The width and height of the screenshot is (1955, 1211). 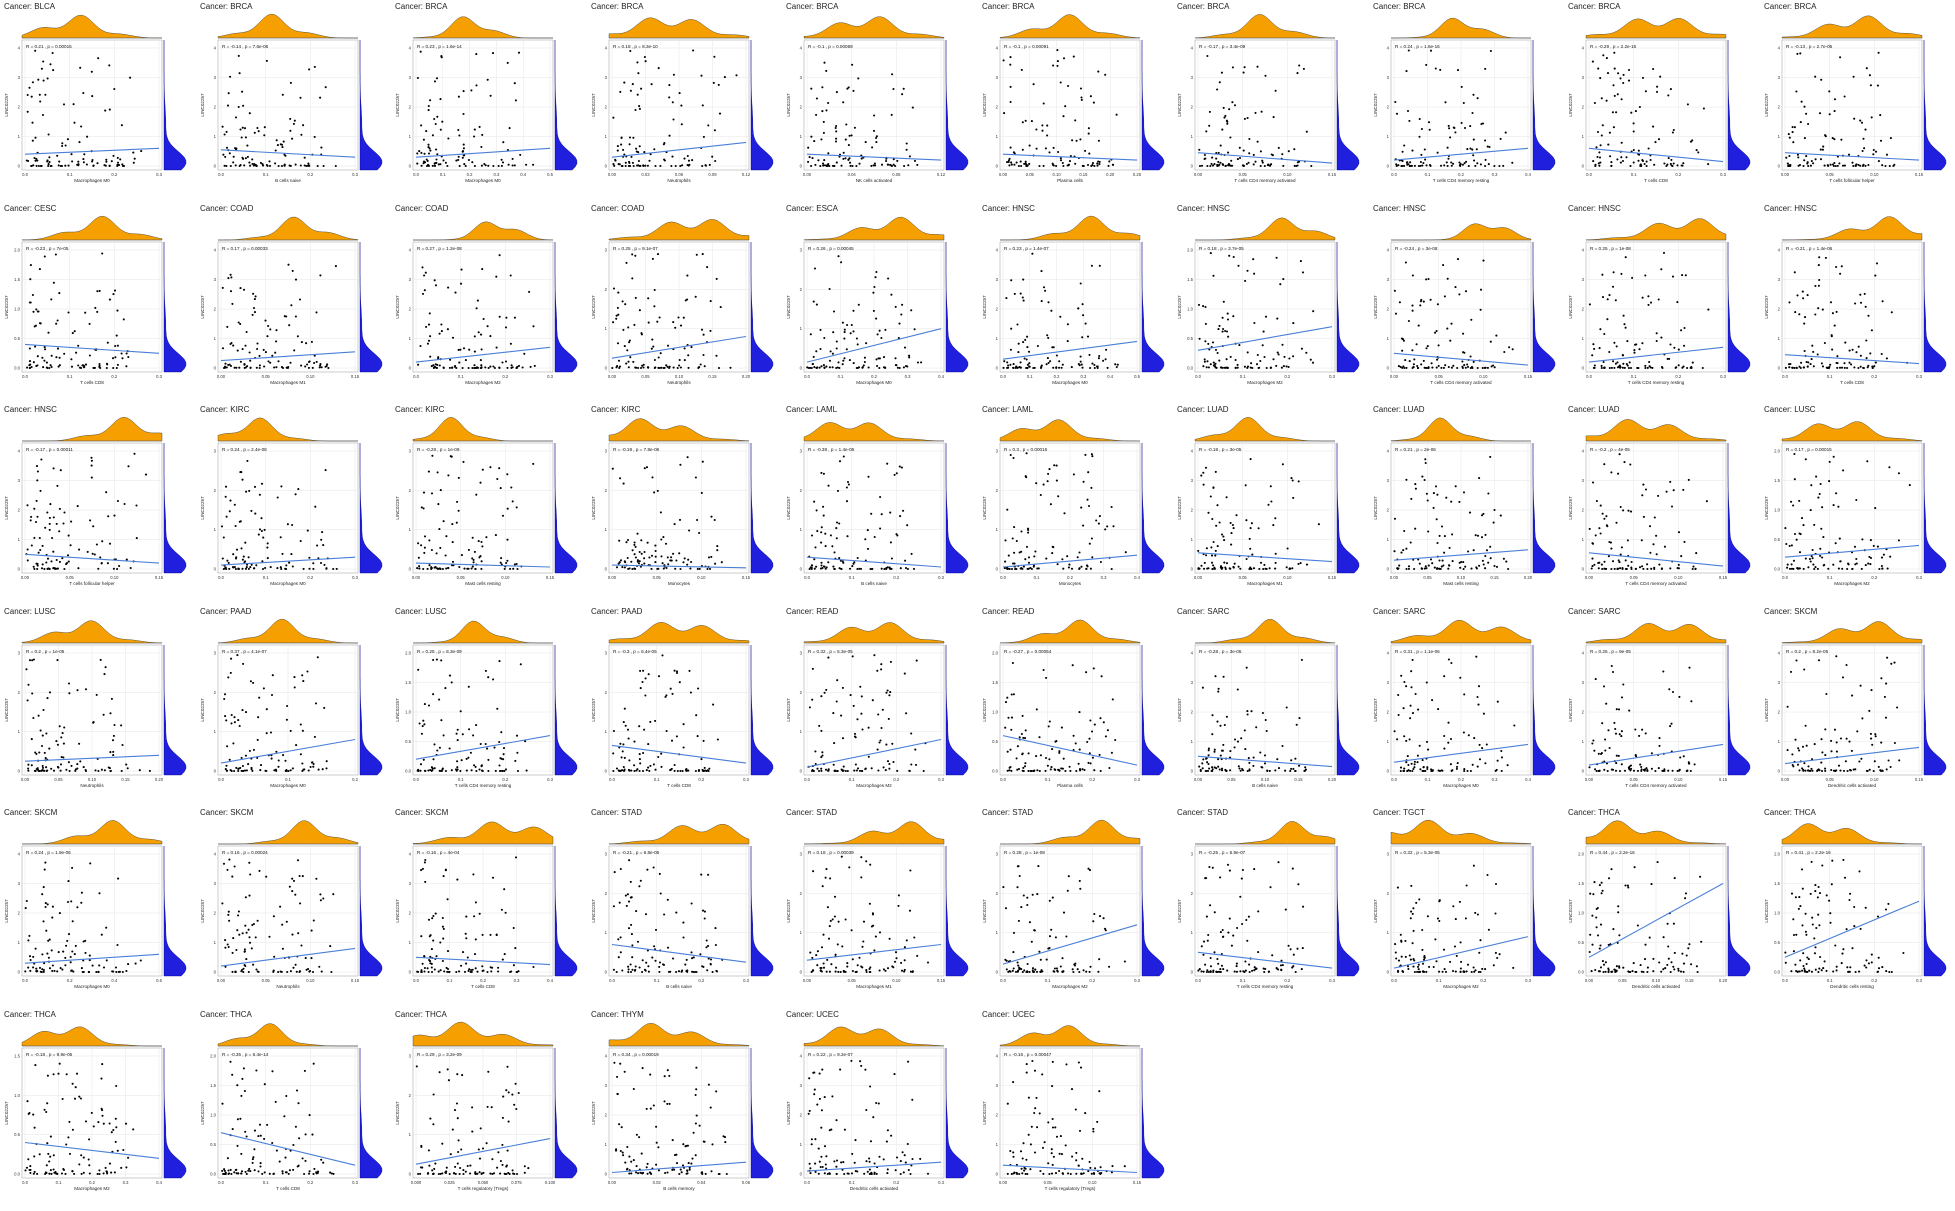 I want to click on plot-frame, so click(x=679, y=710).